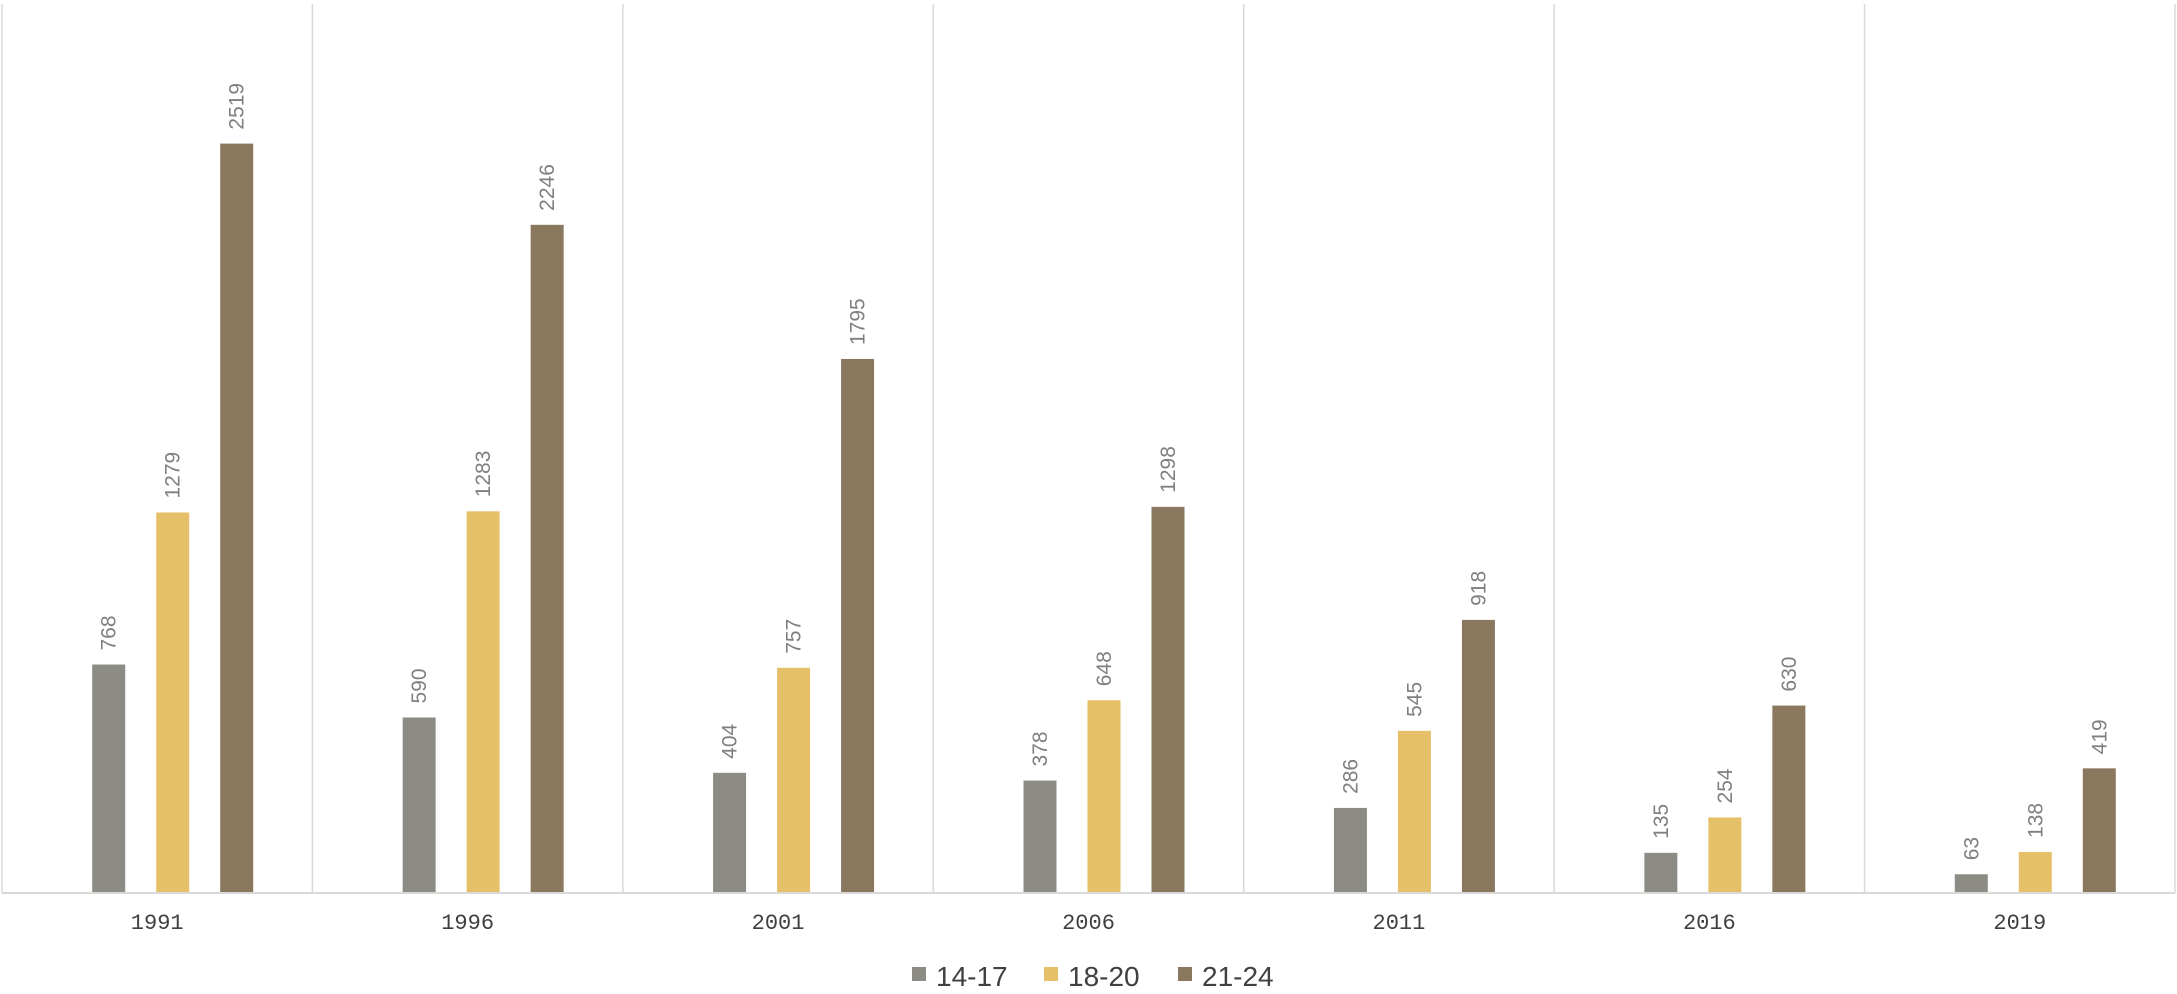 This screenshot has width=2177, height=994. I want to click on data-label: 254, so click(1725, 785).